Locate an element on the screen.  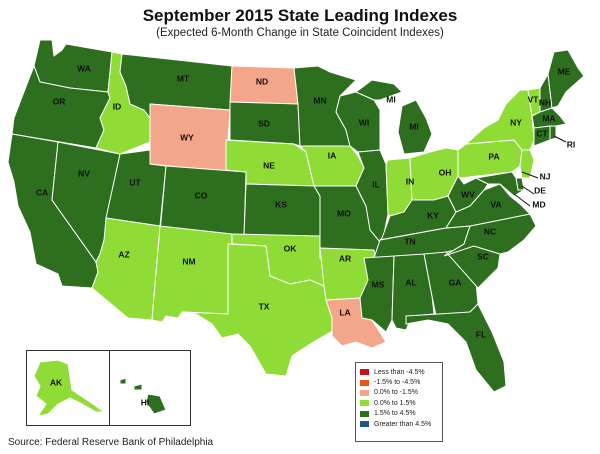
label-sc: SC is located at coordinates (483, 256).